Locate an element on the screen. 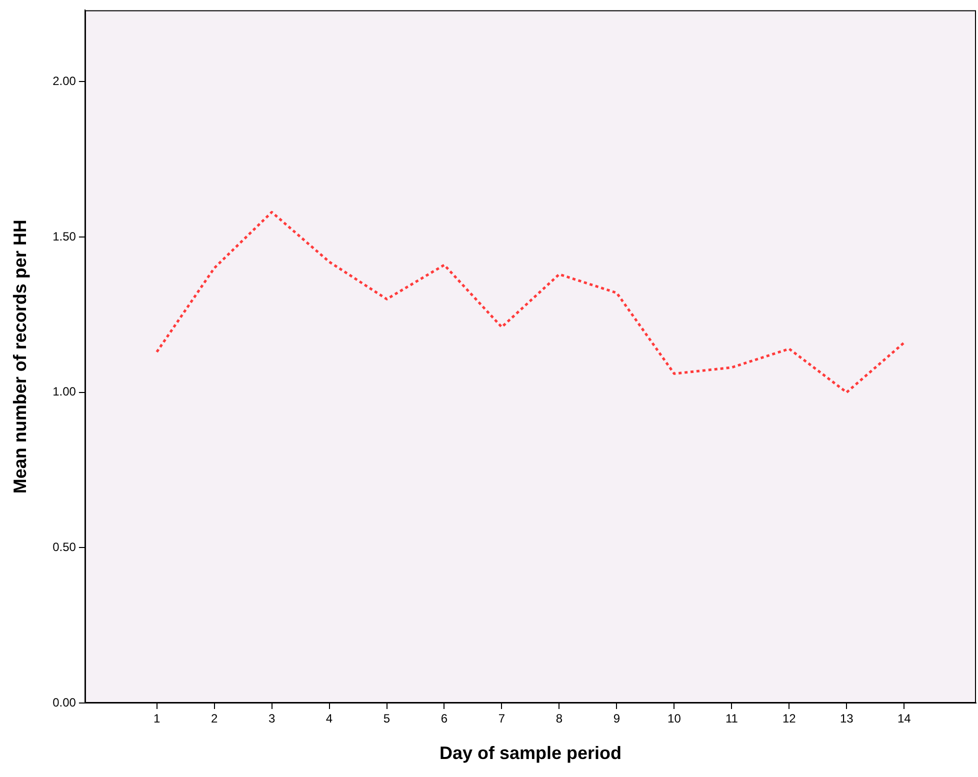 This screenshot has width=978, height=777. y-tick-label: 0.50 is located at coordinates (64, 547).